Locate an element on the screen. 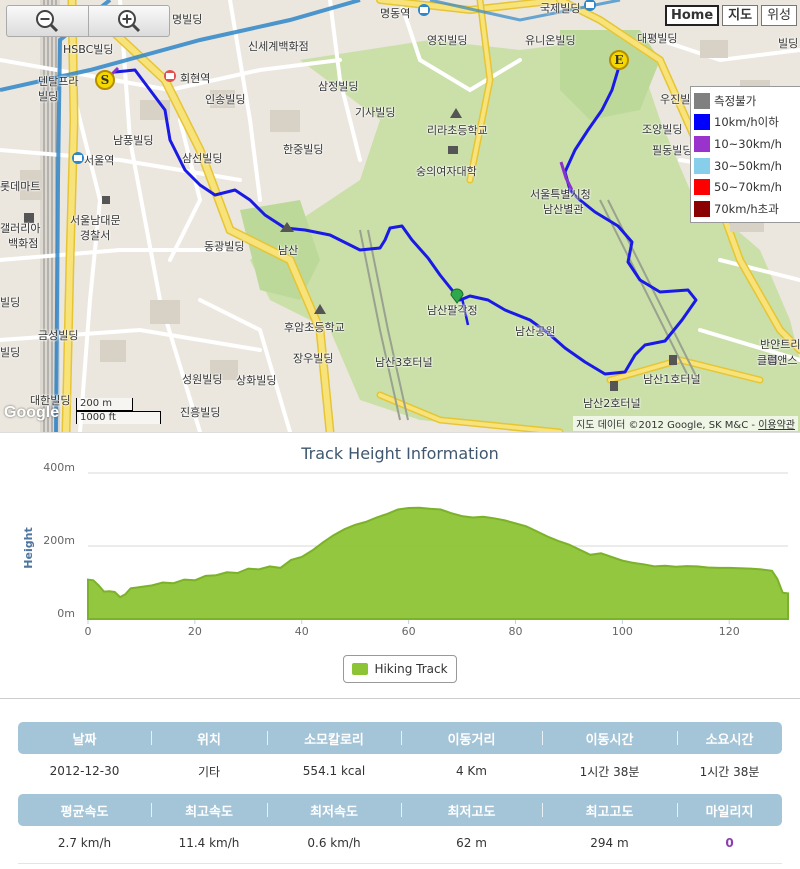 The height and width of the screenshot is (869, 800). scale-imperial: 1000 ft is located at coordinates (118, 417).